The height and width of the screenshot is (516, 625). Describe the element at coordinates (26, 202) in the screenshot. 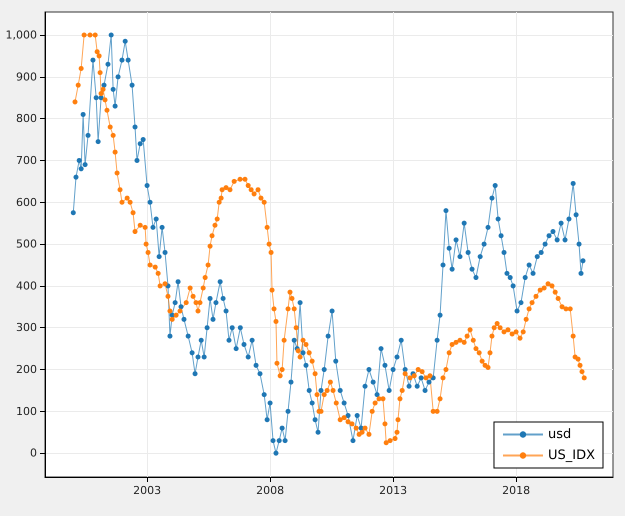

I see `y-tick-label: 600` at that location.